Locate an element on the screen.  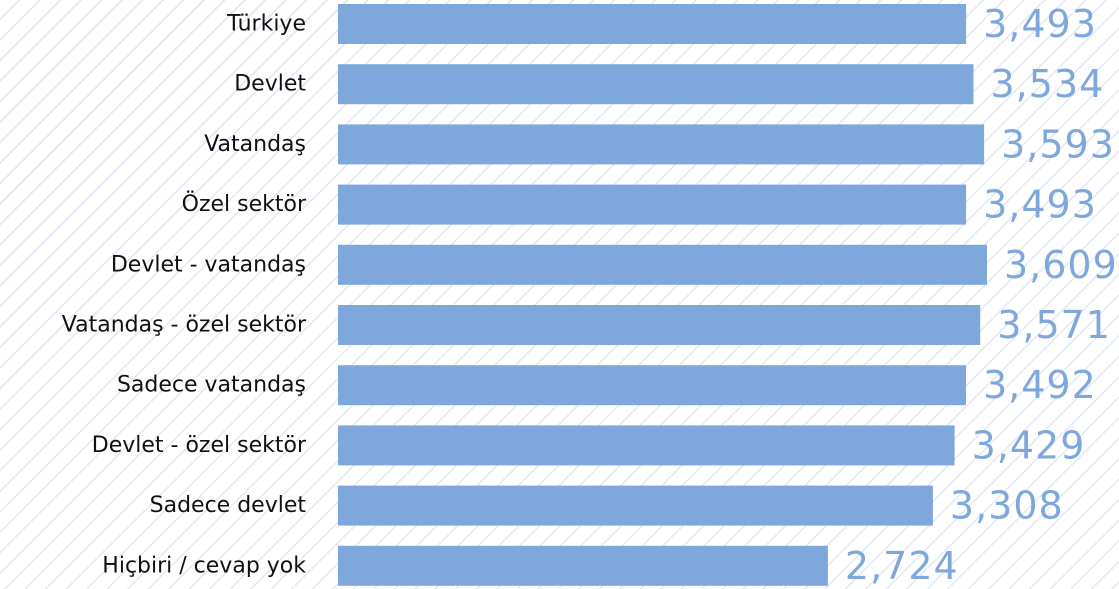
bar-row: Devlet 3,534 is located at coordinates (669, 84).